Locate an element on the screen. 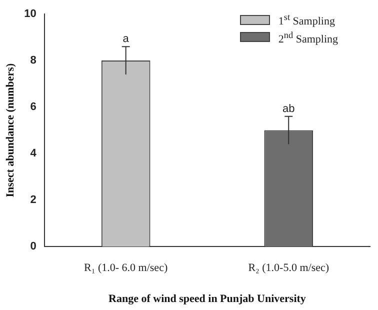  y-tick-label: 4 is located at coordinates (34, 154).